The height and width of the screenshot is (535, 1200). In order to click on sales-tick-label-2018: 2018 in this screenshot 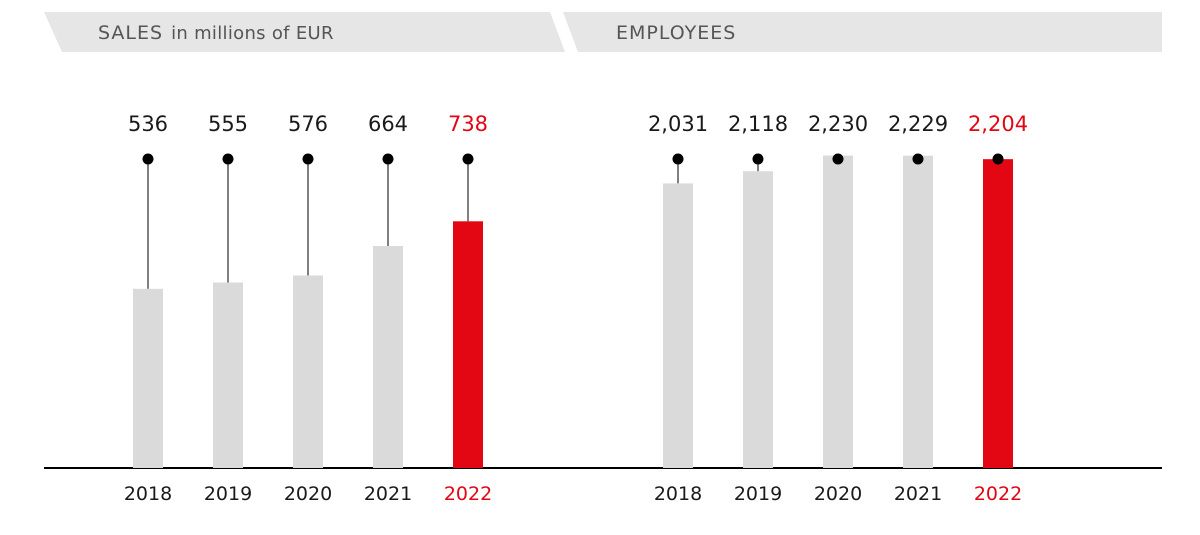, I will do `click(148, 494)`.